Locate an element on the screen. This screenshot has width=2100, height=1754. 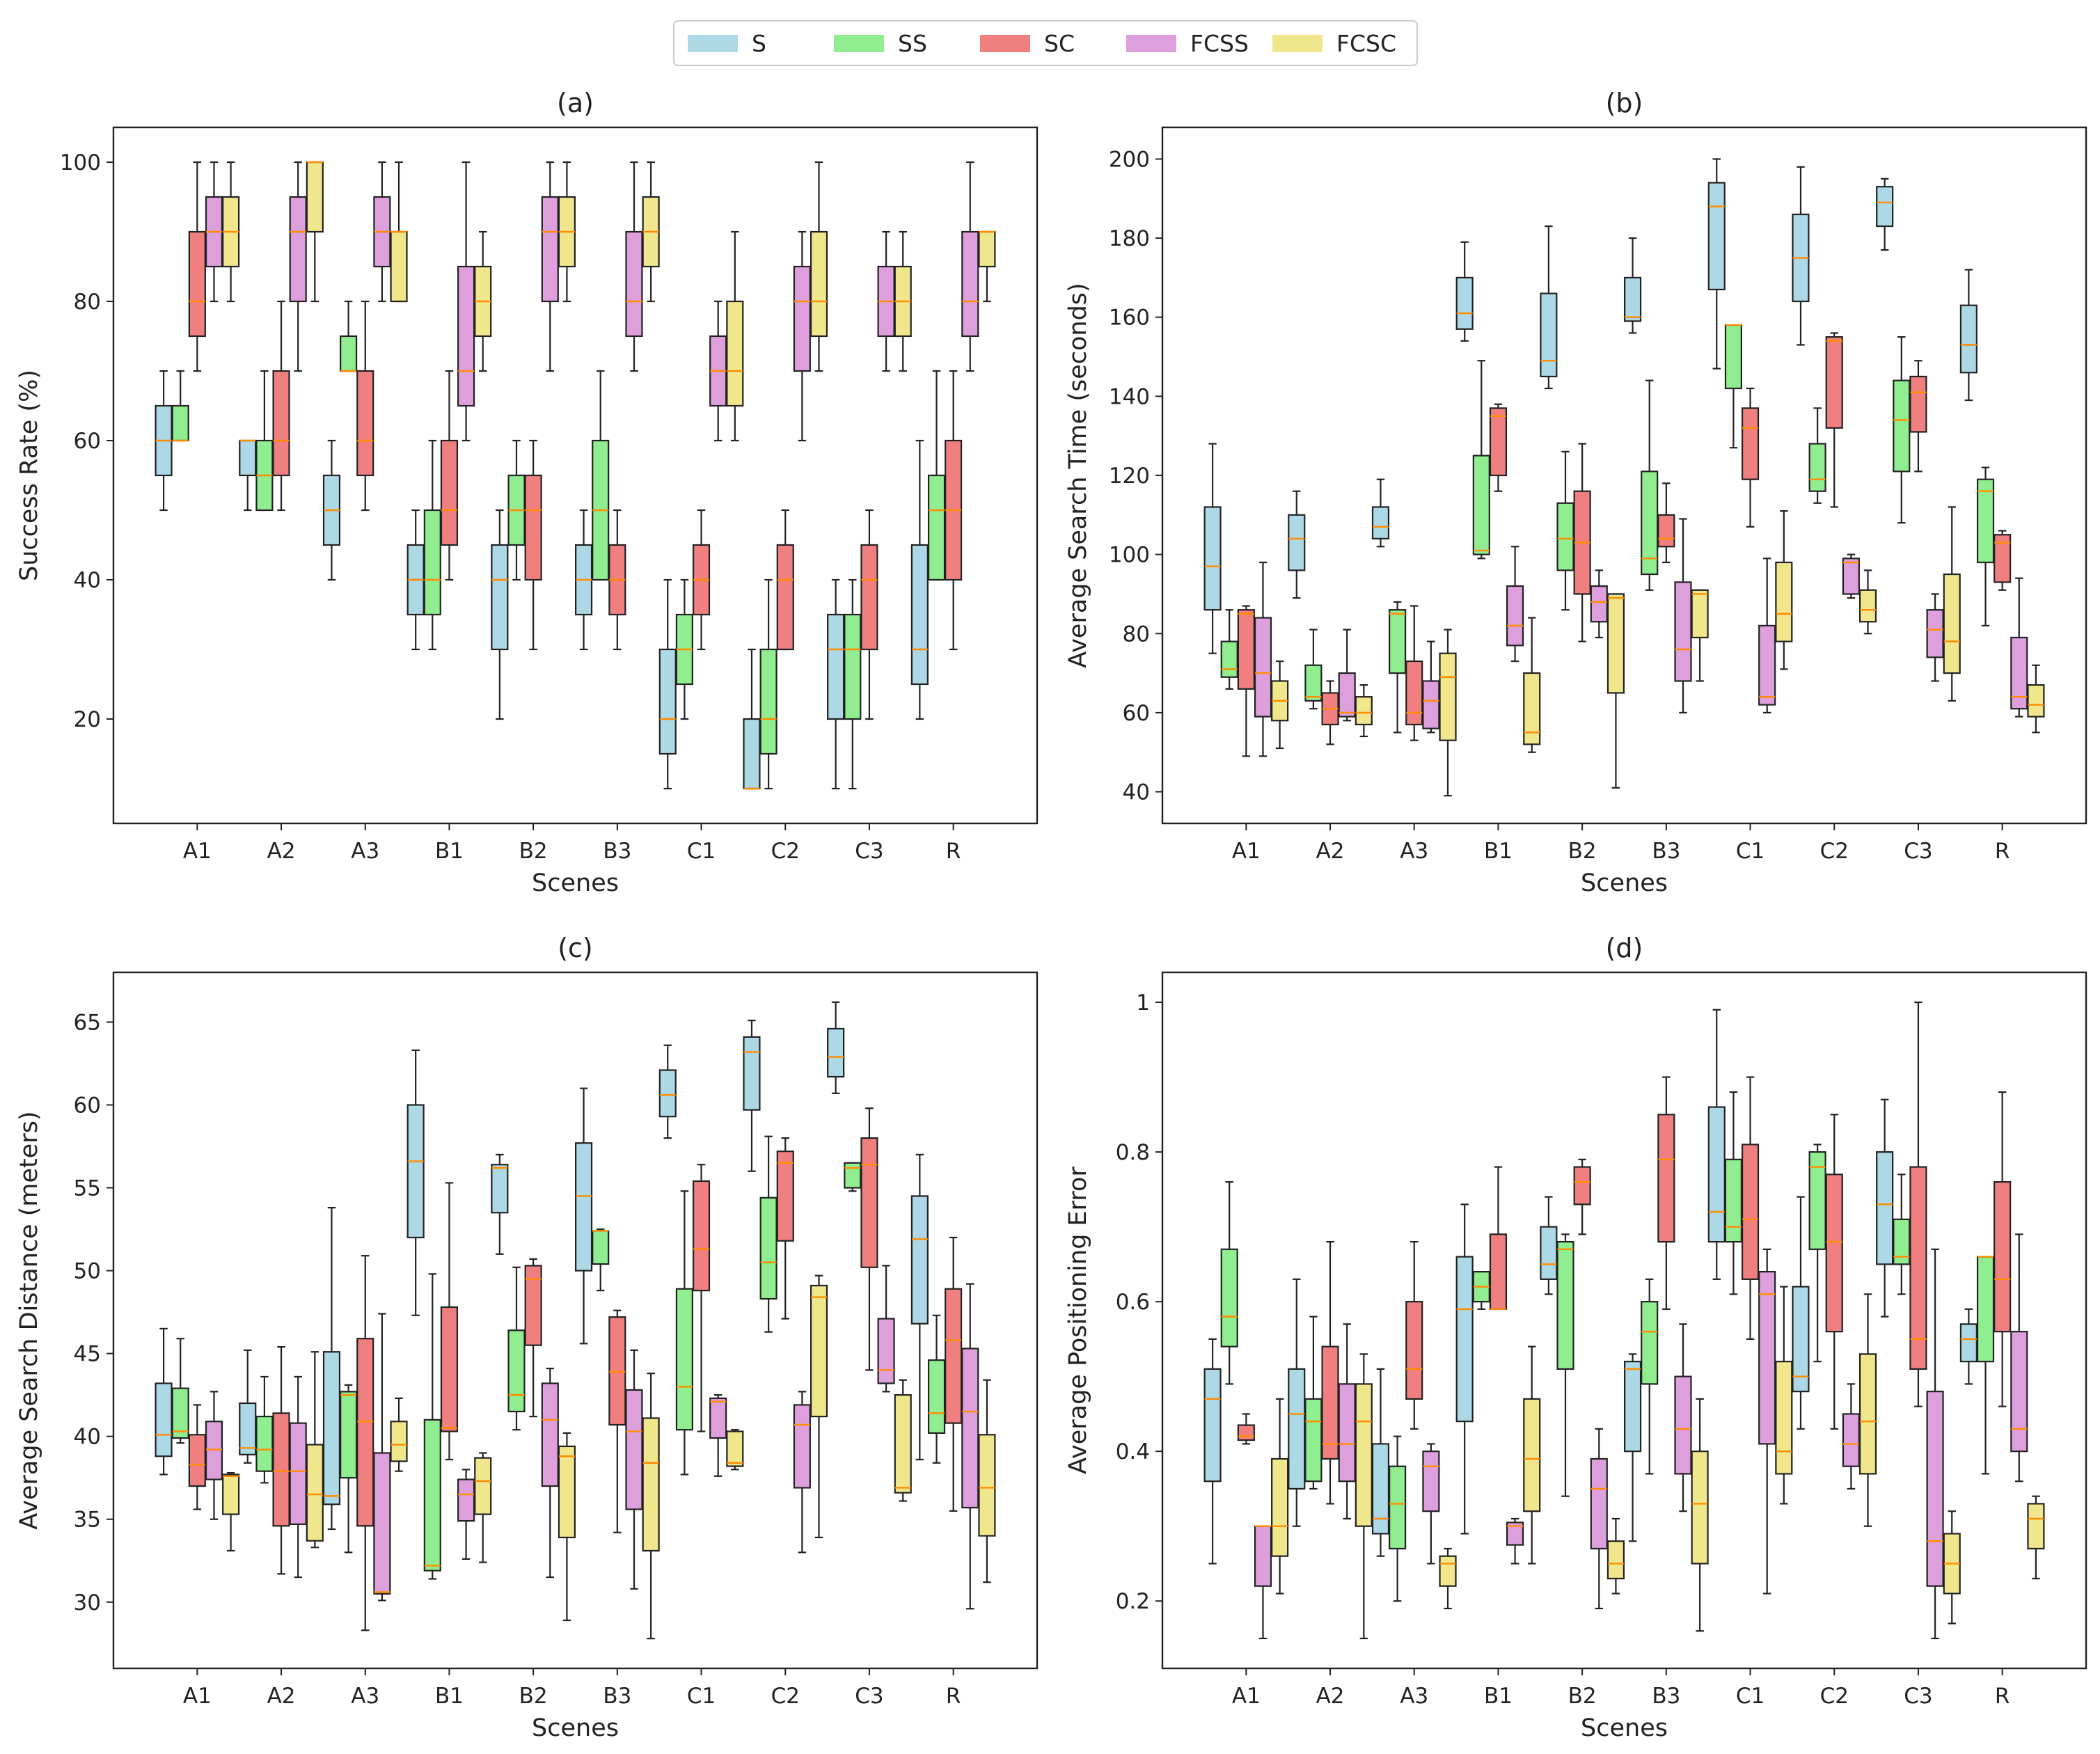
box-fcsc-a3 is located at coordinates (399, 232).